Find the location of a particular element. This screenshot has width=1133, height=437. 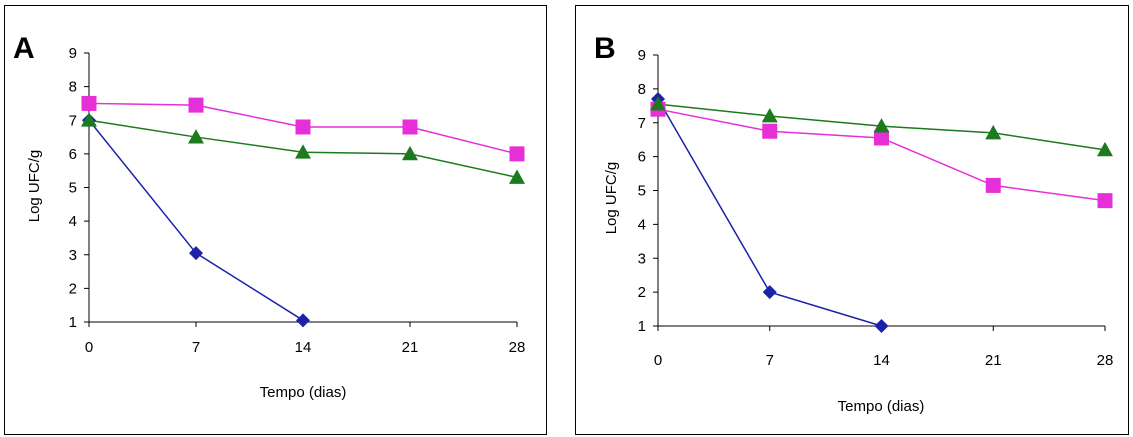

chart-b-panel-letter: B is located at coordinates (605, 48).